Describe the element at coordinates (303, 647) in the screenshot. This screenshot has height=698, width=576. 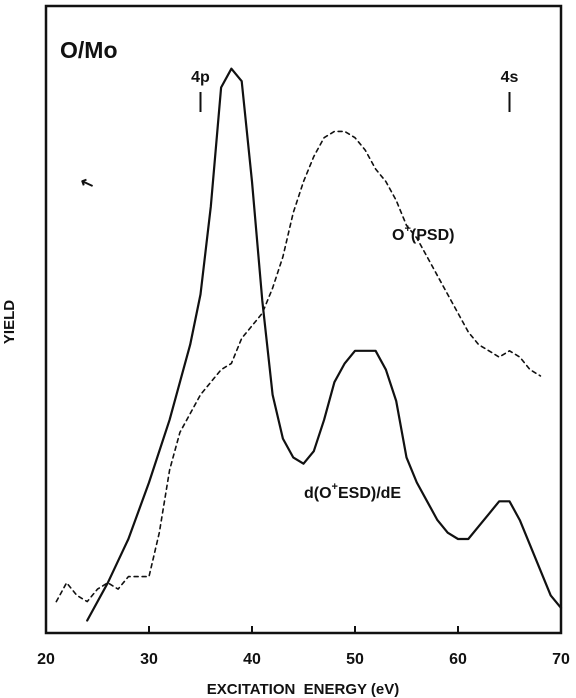
I see `x-axis-ticks: 20 30 40 50 60 70` at that location.